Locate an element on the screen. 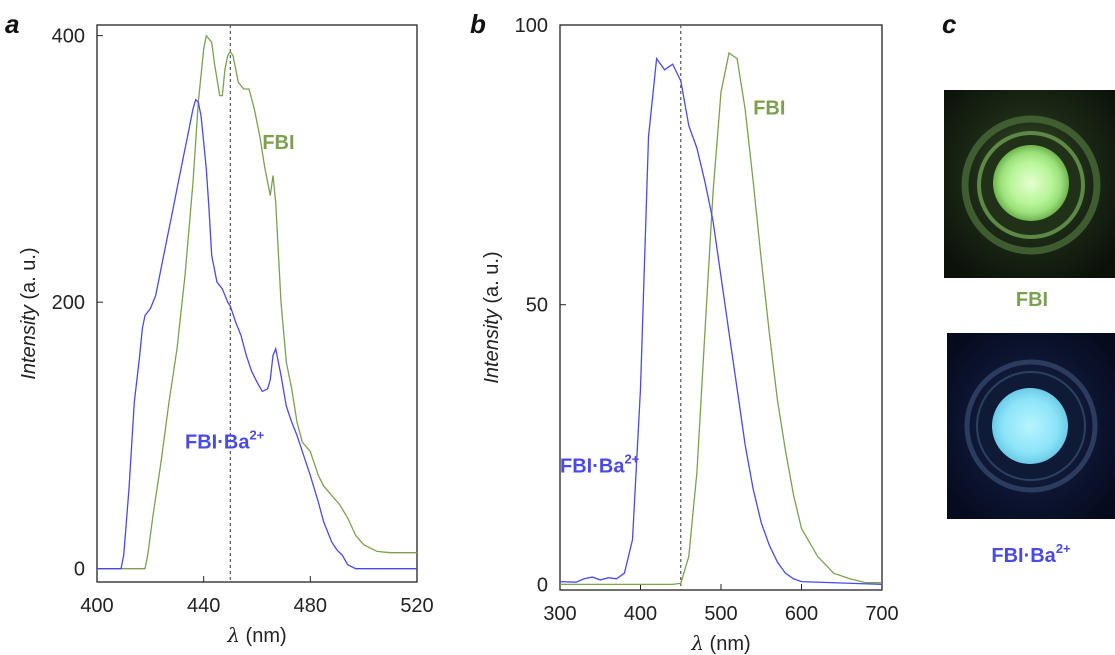 The image size is (1115, 655). x-tick-label: 440 is located at coordinates (203, 606).